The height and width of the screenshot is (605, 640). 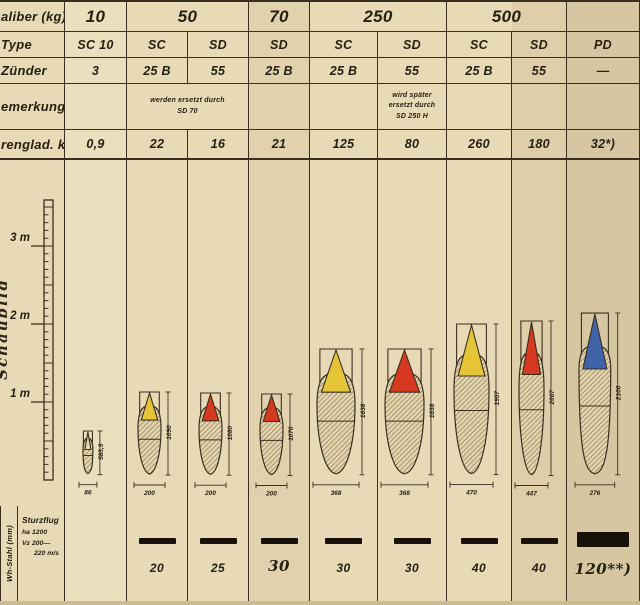 What do you see at coordinates (38, 346) in the screenshot?
I see `scale-ruler` at bounding box center [38, 346].